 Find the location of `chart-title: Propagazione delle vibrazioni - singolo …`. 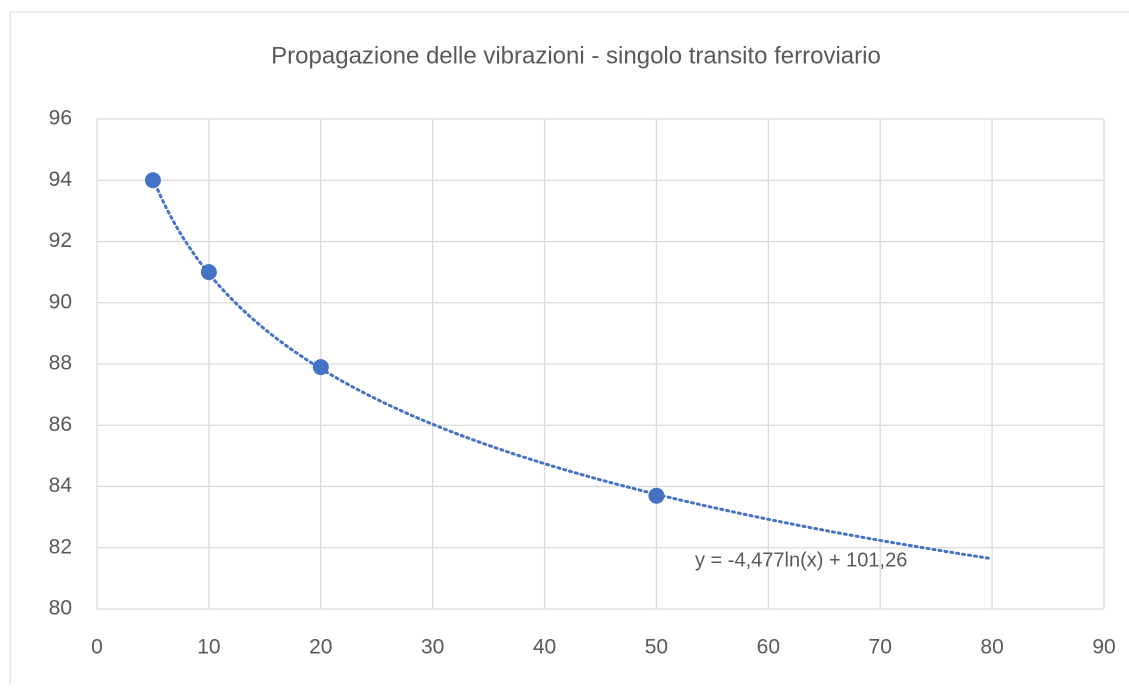

chart-title: Propagazione delle vibrazioni - singolo … is located at coordinates (576, 55).